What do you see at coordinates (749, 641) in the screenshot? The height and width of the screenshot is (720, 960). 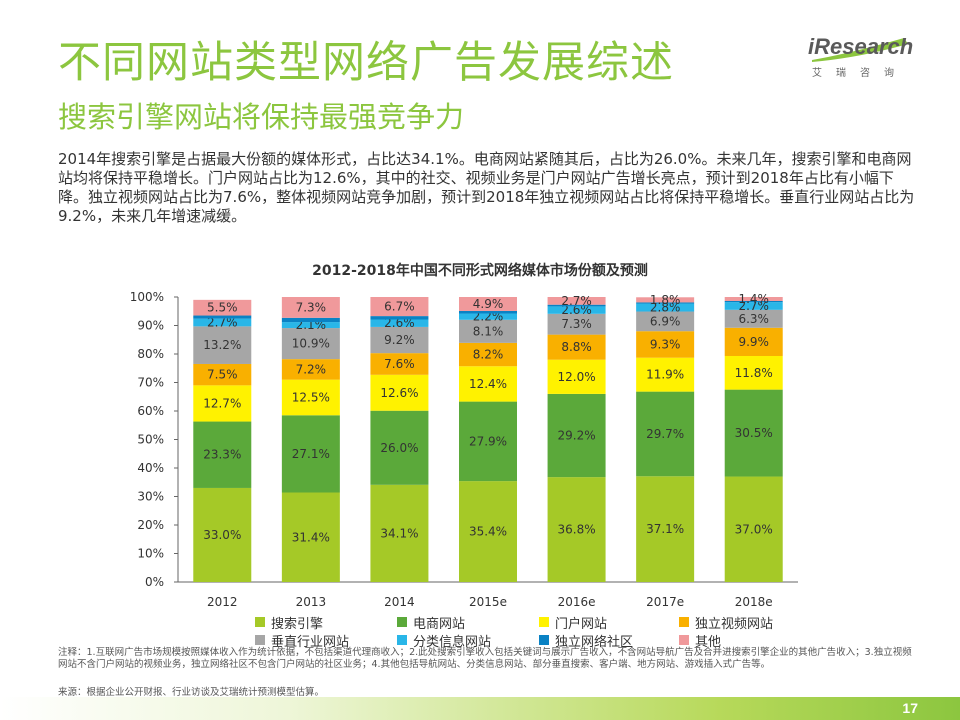 I see `legend-item: 其他` at bounding box center [749, 641].